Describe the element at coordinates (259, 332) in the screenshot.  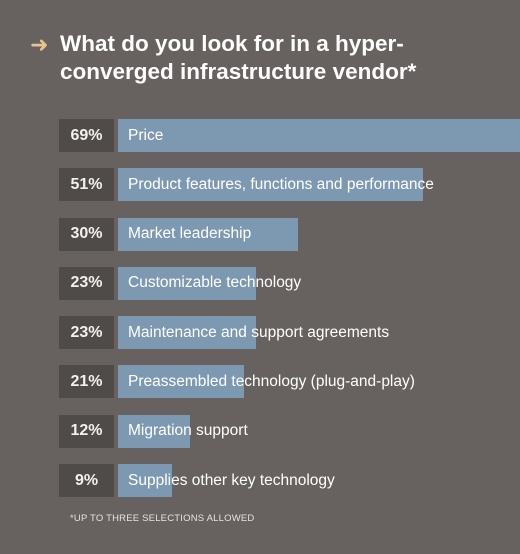
I see `category-label: Maintenance and support agreements` at that location.